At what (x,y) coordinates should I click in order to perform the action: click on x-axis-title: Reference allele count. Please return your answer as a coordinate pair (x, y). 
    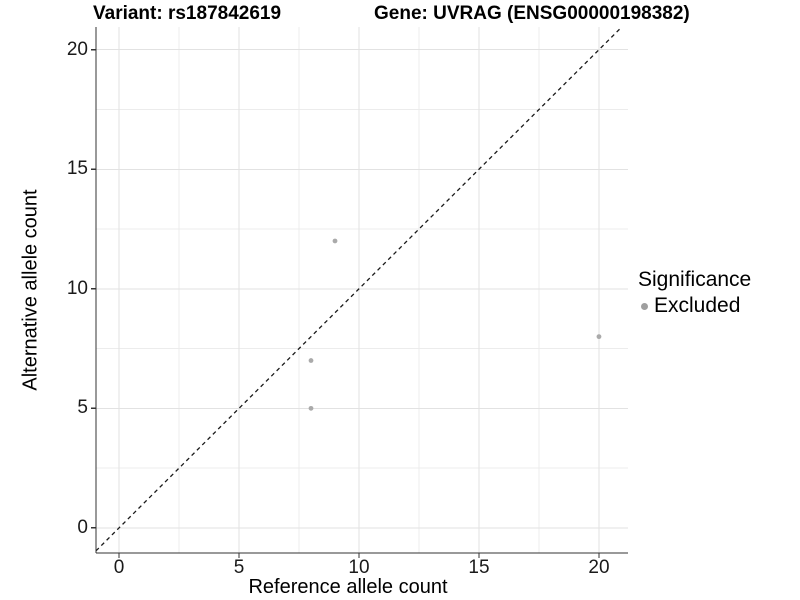
    Looking at the image, I should click on (348, 587).